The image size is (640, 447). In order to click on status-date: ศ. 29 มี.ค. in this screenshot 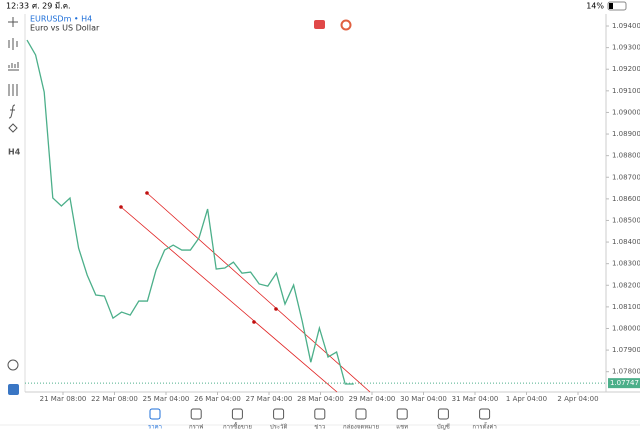, I will do `click(51, 6)`.